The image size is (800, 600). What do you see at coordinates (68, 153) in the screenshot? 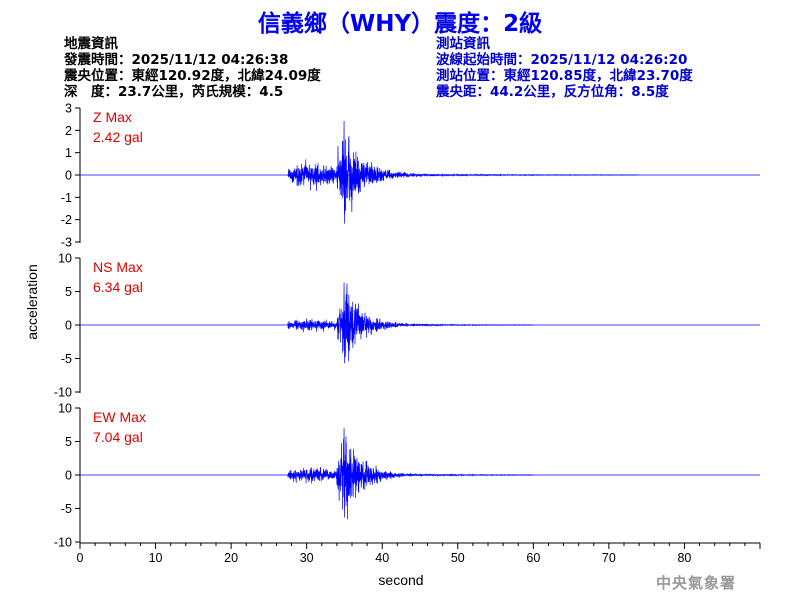
I see `y-tick-label: 1` at bounding box center [68, 153].